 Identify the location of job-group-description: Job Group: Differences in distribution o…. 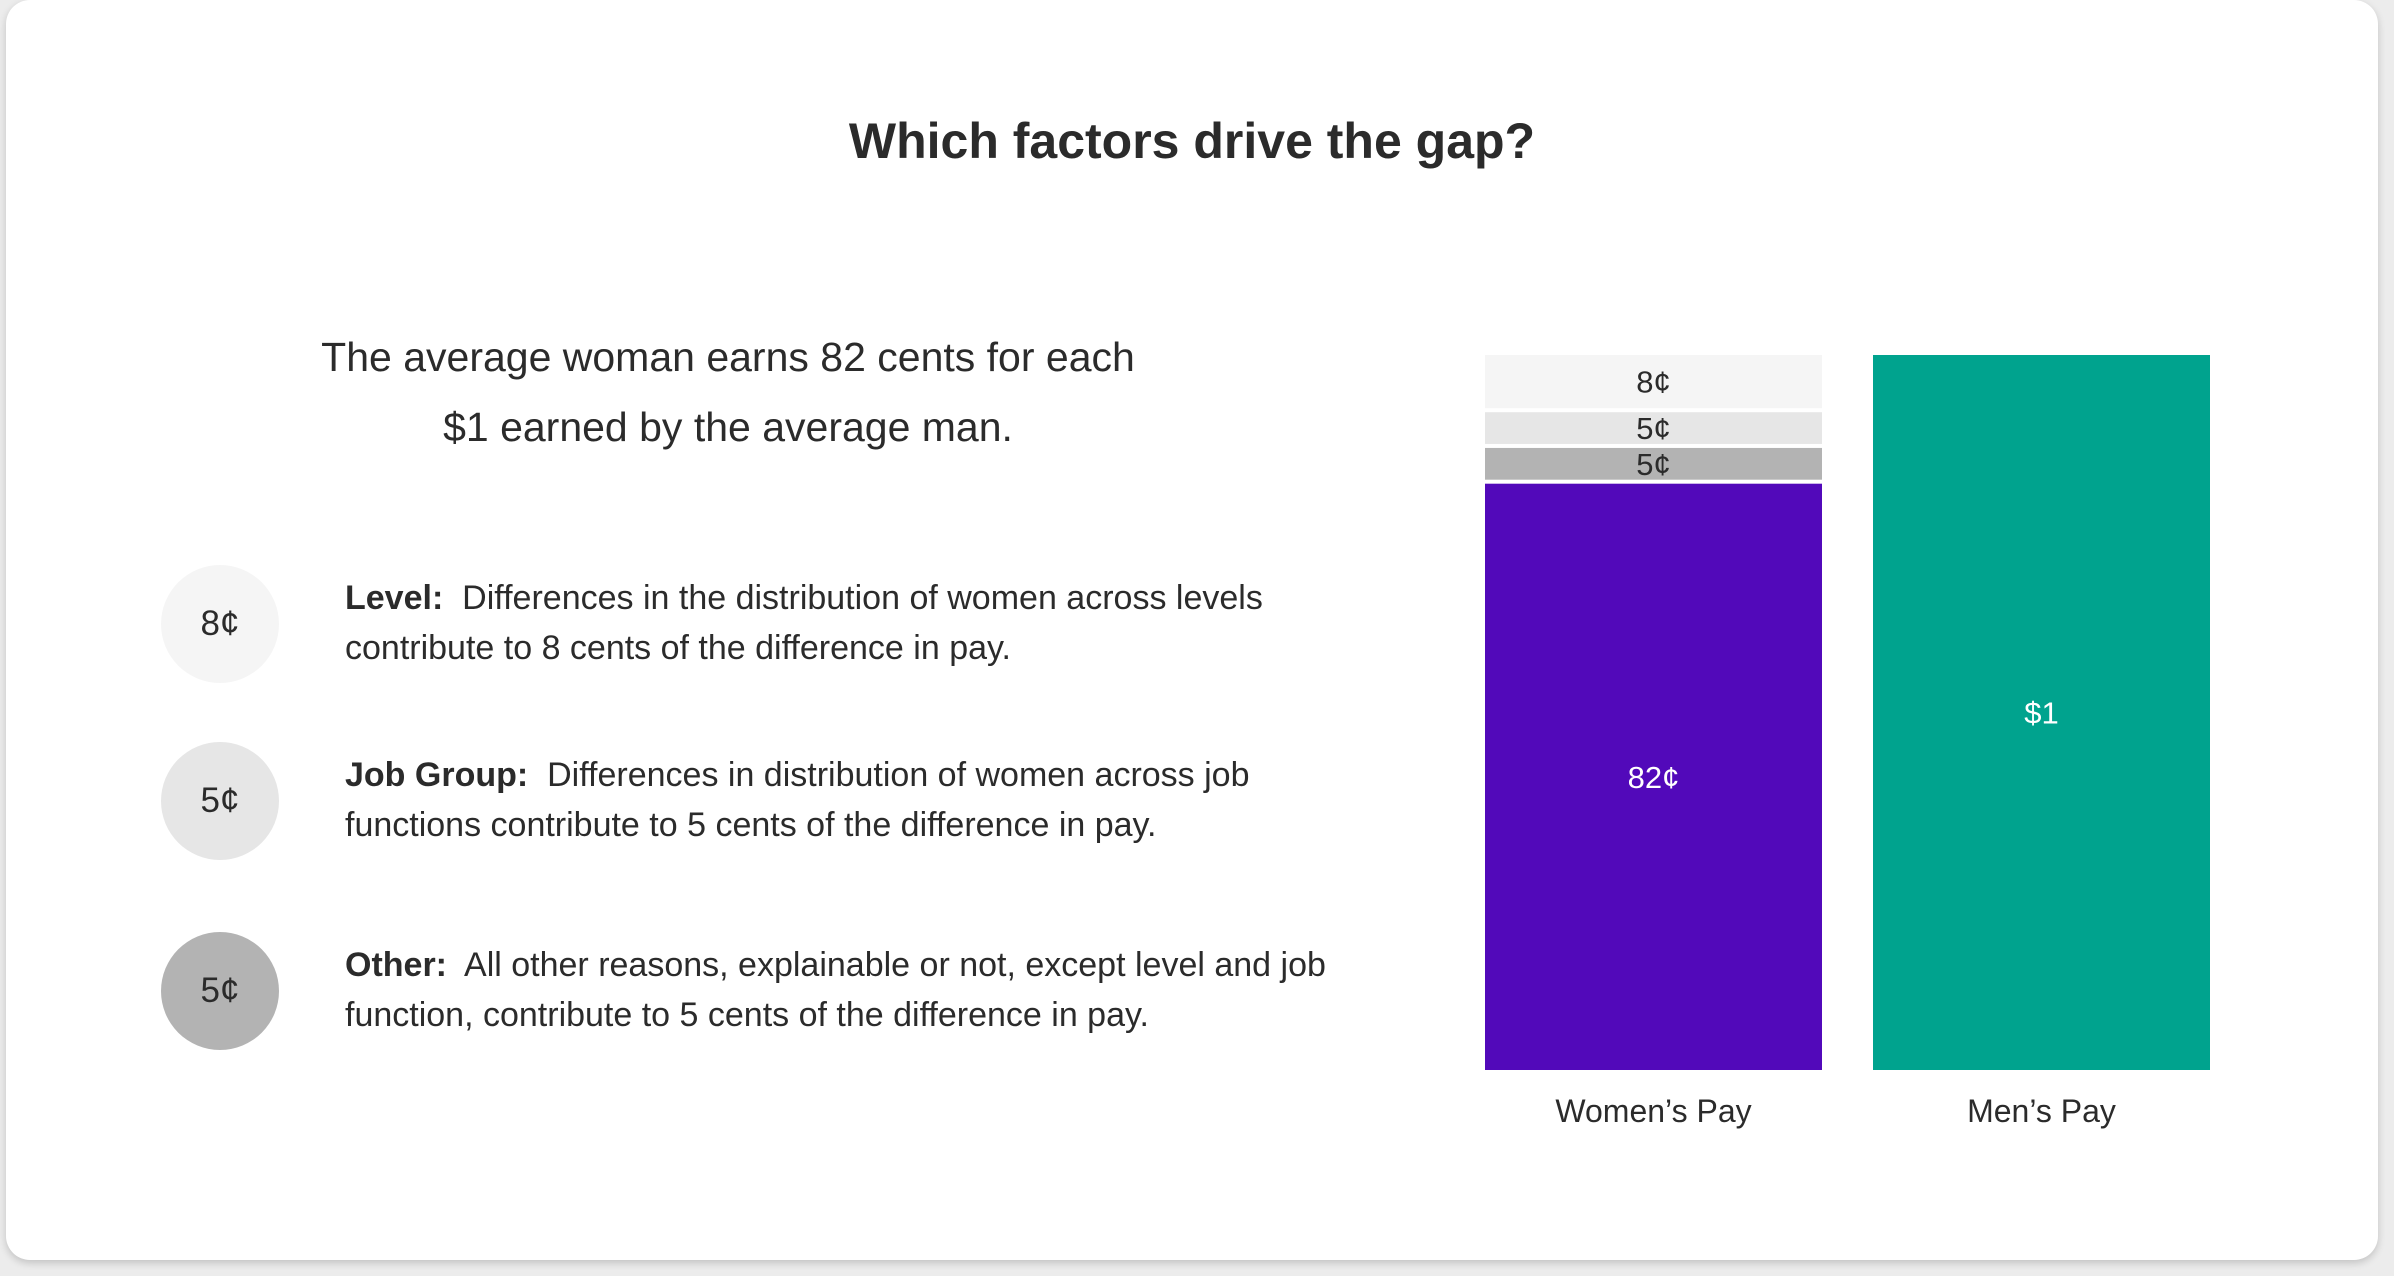
(850, 800).